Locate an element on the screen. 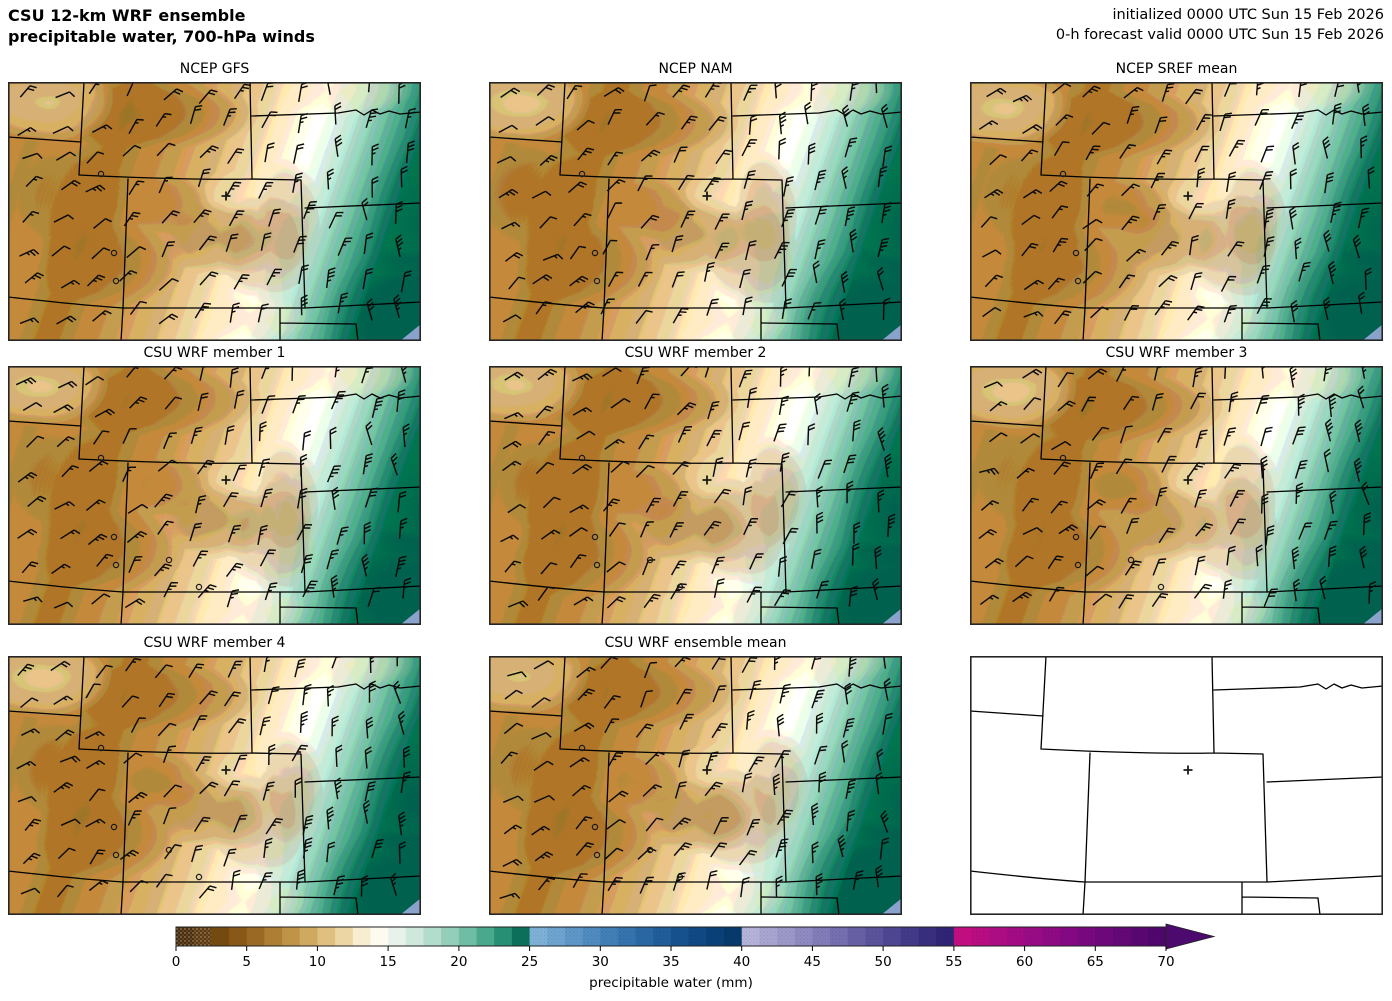  colorbar-tick-label: 5 is located at coordinates (246, 962).